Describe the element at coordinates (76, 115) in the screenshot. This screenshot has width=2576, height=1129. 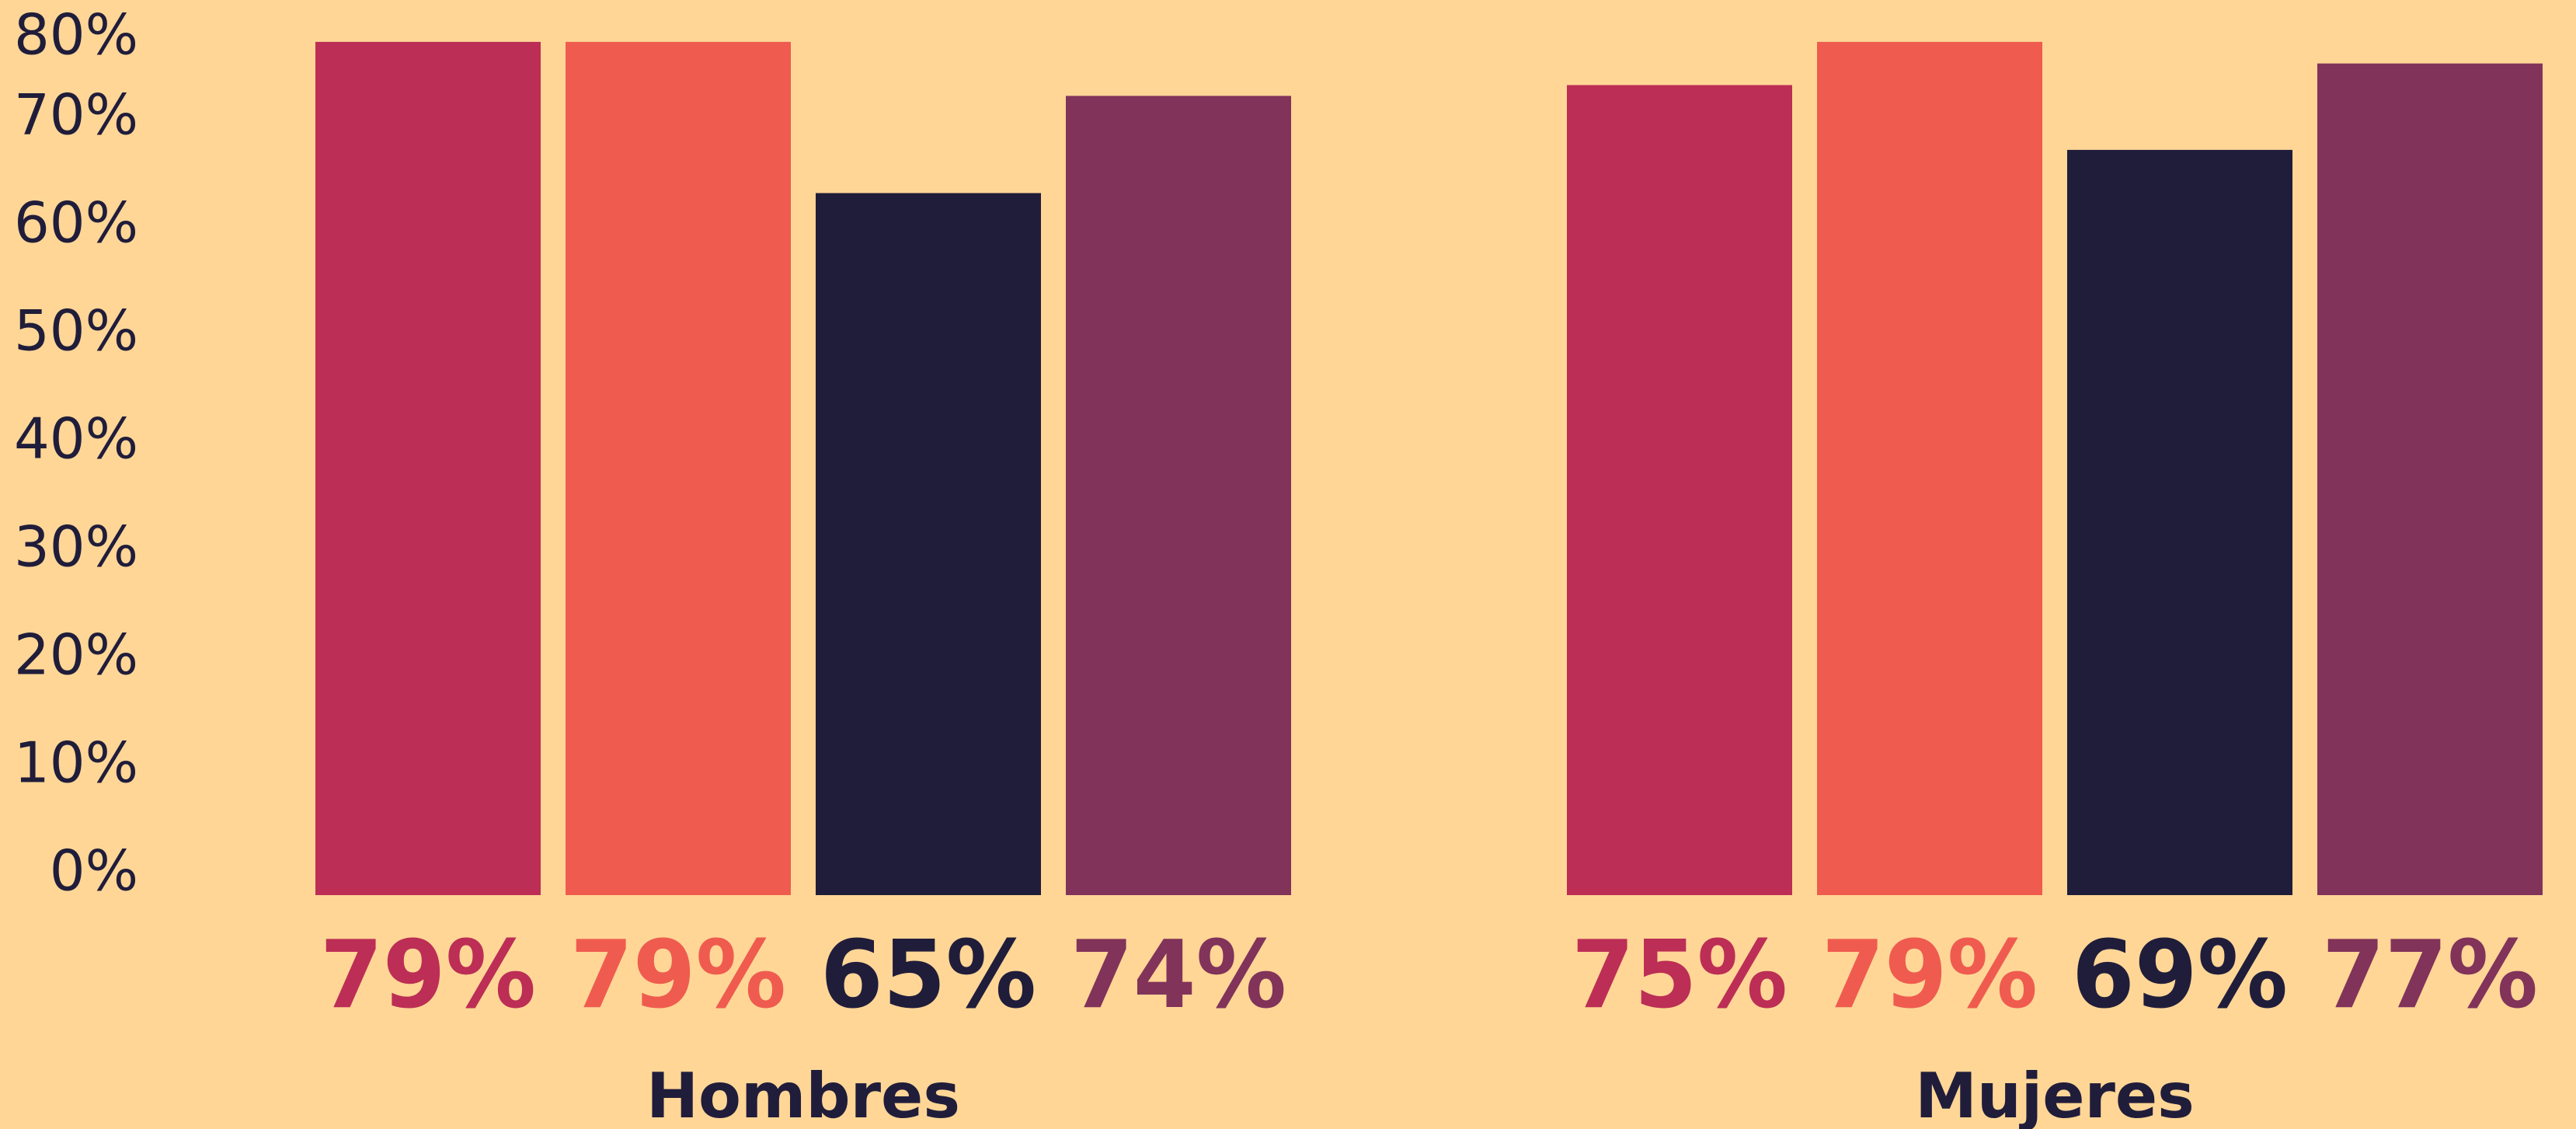
I see `y-tick-label: 70%` at that location.